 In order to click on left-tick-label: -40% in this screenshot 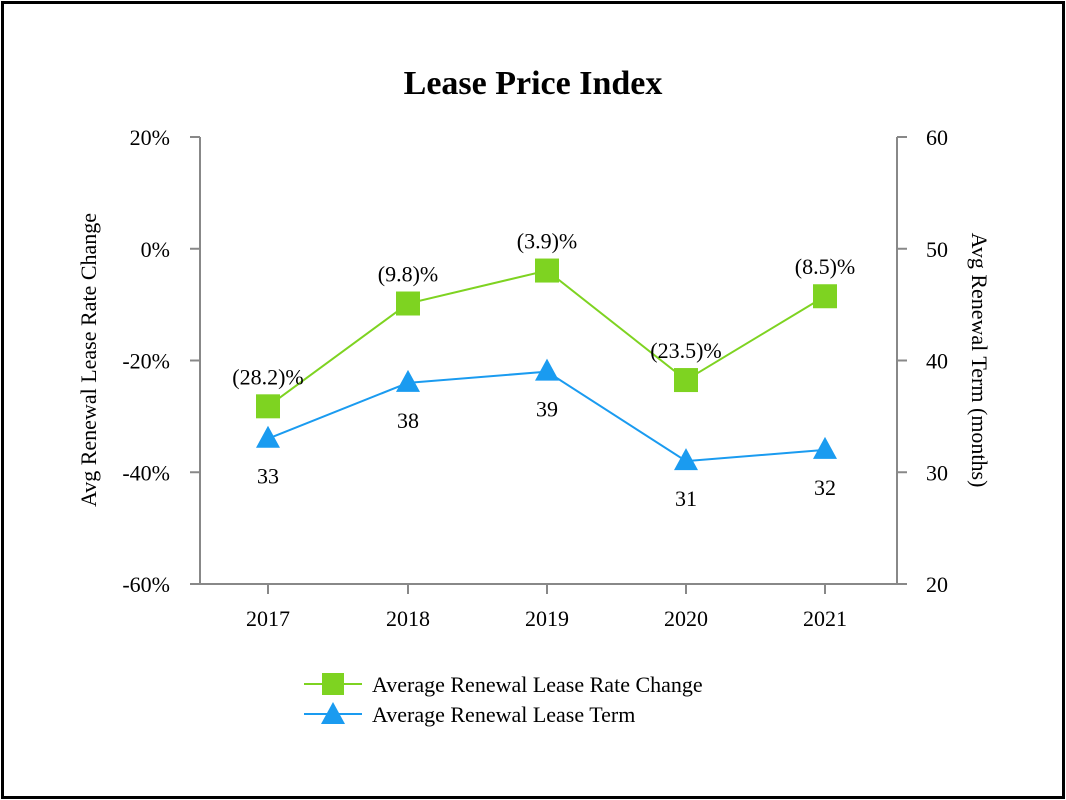, I will do `click(146, 472)`.